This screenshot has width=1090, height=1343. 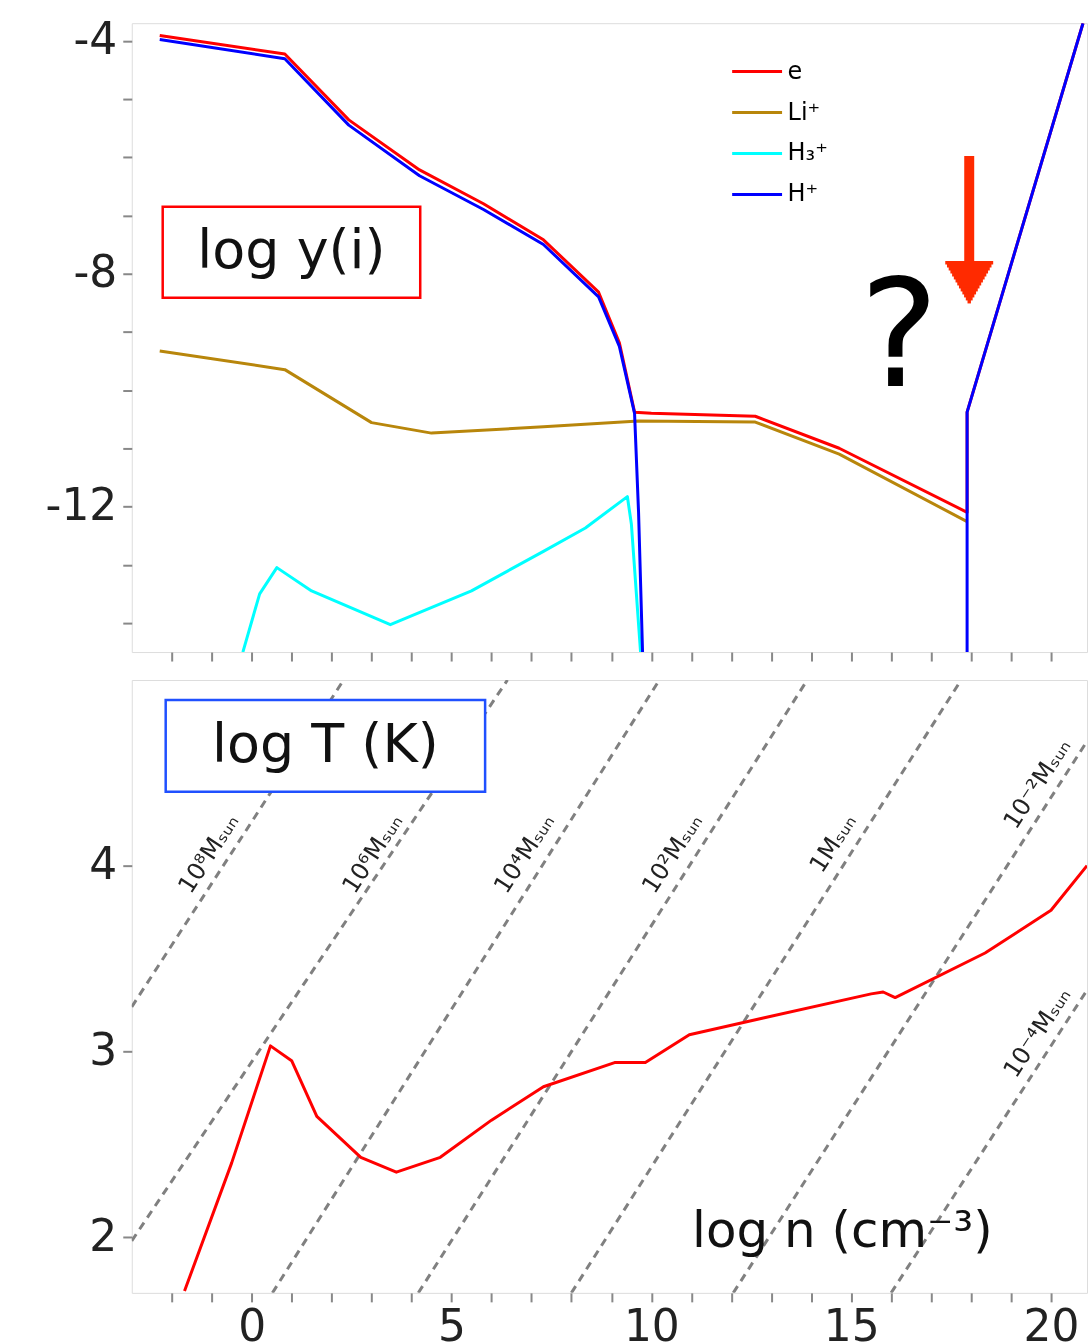 What do you see at coordinates (807, 152) in the screenshot?
I see `legend-label: H₃⁺` at bounding box center [807, 152].